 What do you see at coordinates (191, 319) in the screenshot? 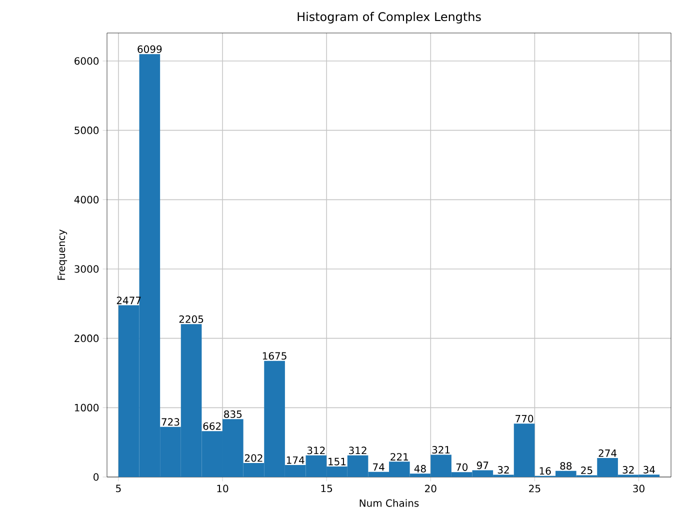
I see `data-label: 2205` at bounding box center [191, 319].